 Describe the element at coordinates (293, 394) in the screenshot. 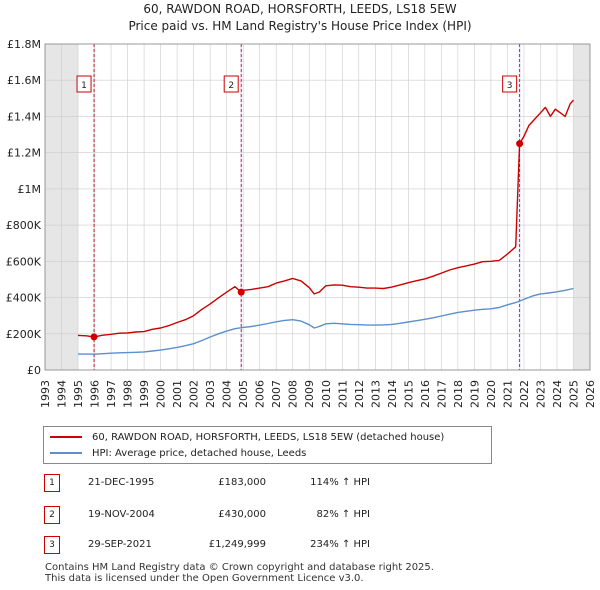

I see `x-tick-label: 2008` at that location.